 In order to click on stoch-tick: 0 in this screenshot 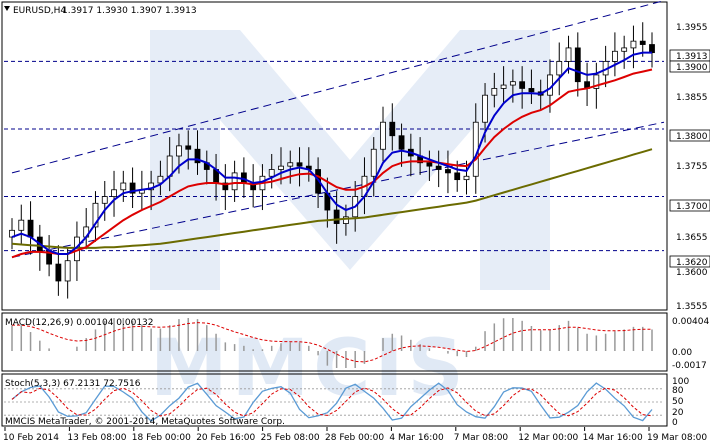, I will do `click(675, 423)`.